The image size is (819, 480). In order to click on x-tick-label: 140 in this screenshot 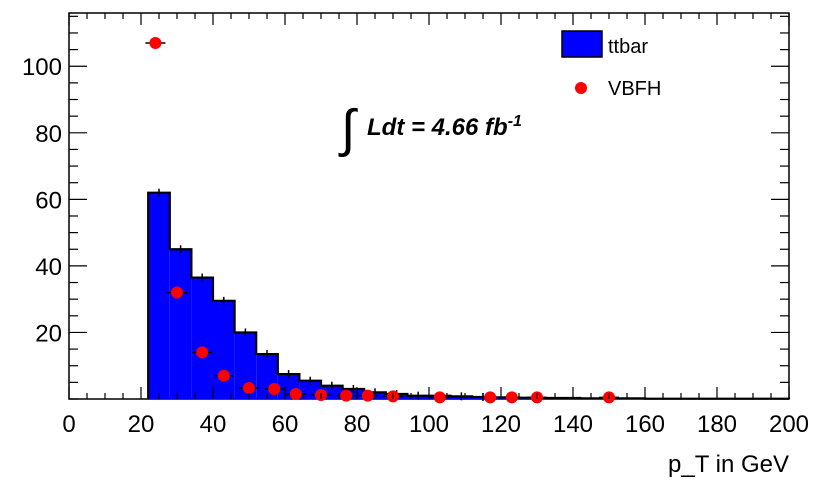, I will do `click(573, 424)`.